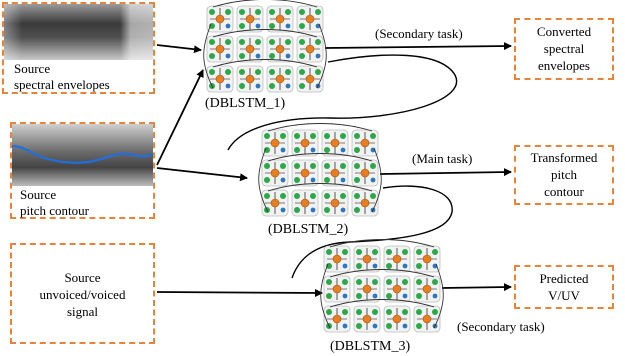 Image resolution: width=625 pixels, height=356 pixels. I want to click on output-box-pitch: Transformed pitch contour, so click(564, 175).